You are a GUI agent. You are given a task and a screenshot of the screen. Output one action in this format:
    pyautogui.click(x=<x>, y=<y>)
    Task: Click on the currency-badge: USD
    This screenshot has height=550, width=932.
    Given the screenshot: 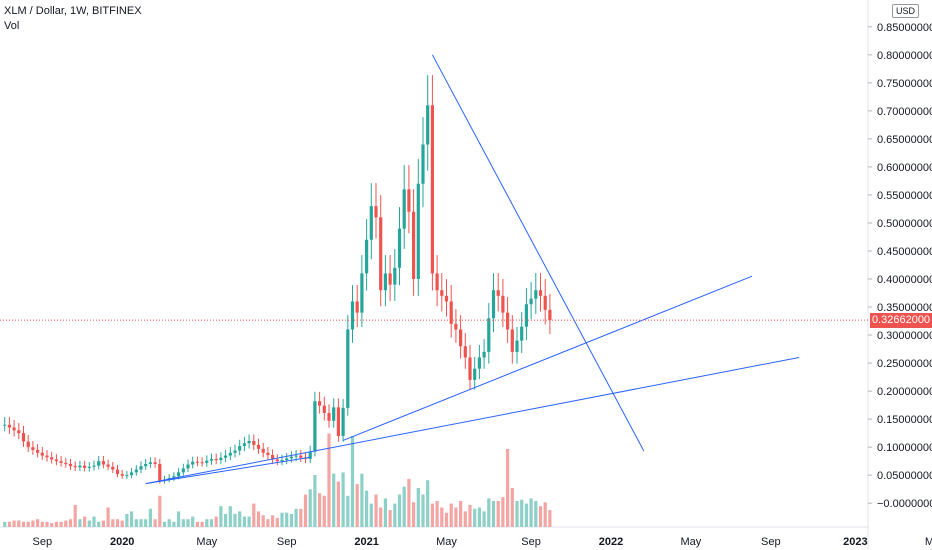 What is the action you would take?
    pyautogui.click(x=906, y=11)
    